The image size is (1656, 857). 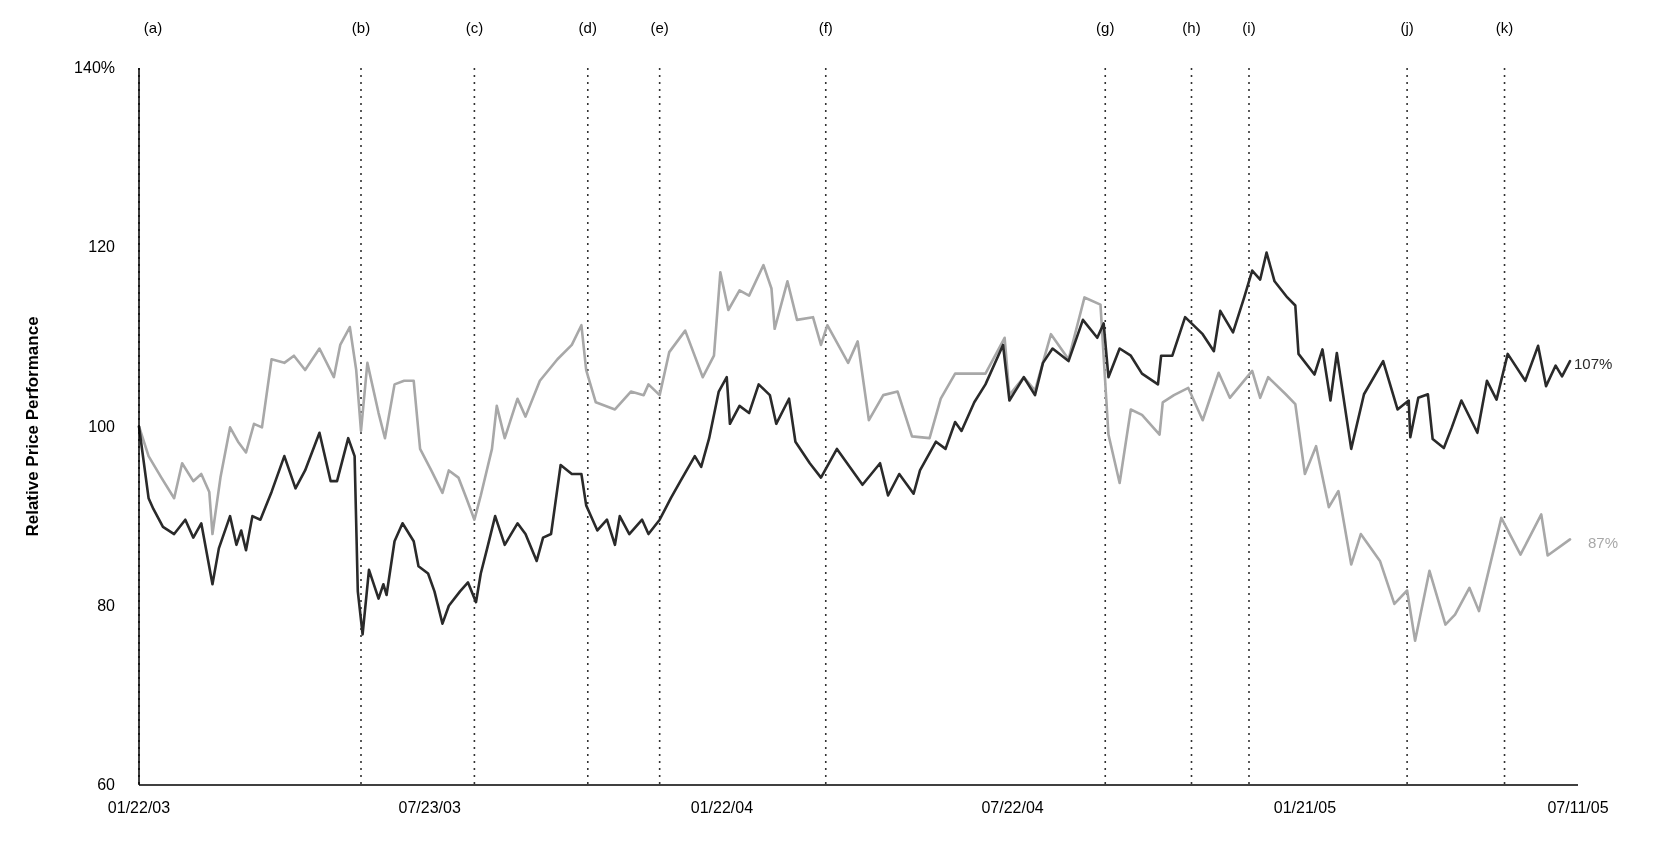 I want to click on ref-line-label: (a), so click(x=153, y=27).